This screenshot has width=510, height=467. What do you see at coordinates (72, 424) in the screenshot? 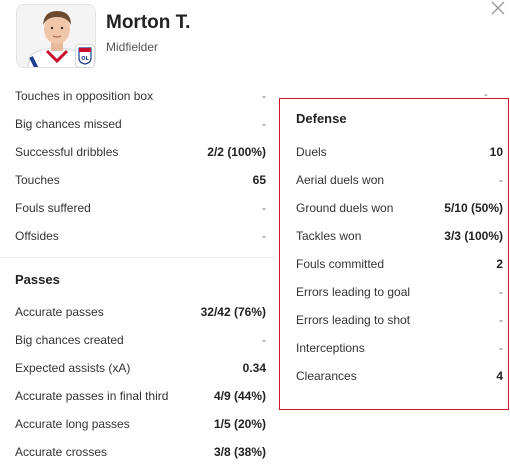
I see `stat-label: Accurate long passes` at bounding box center [72, 424].